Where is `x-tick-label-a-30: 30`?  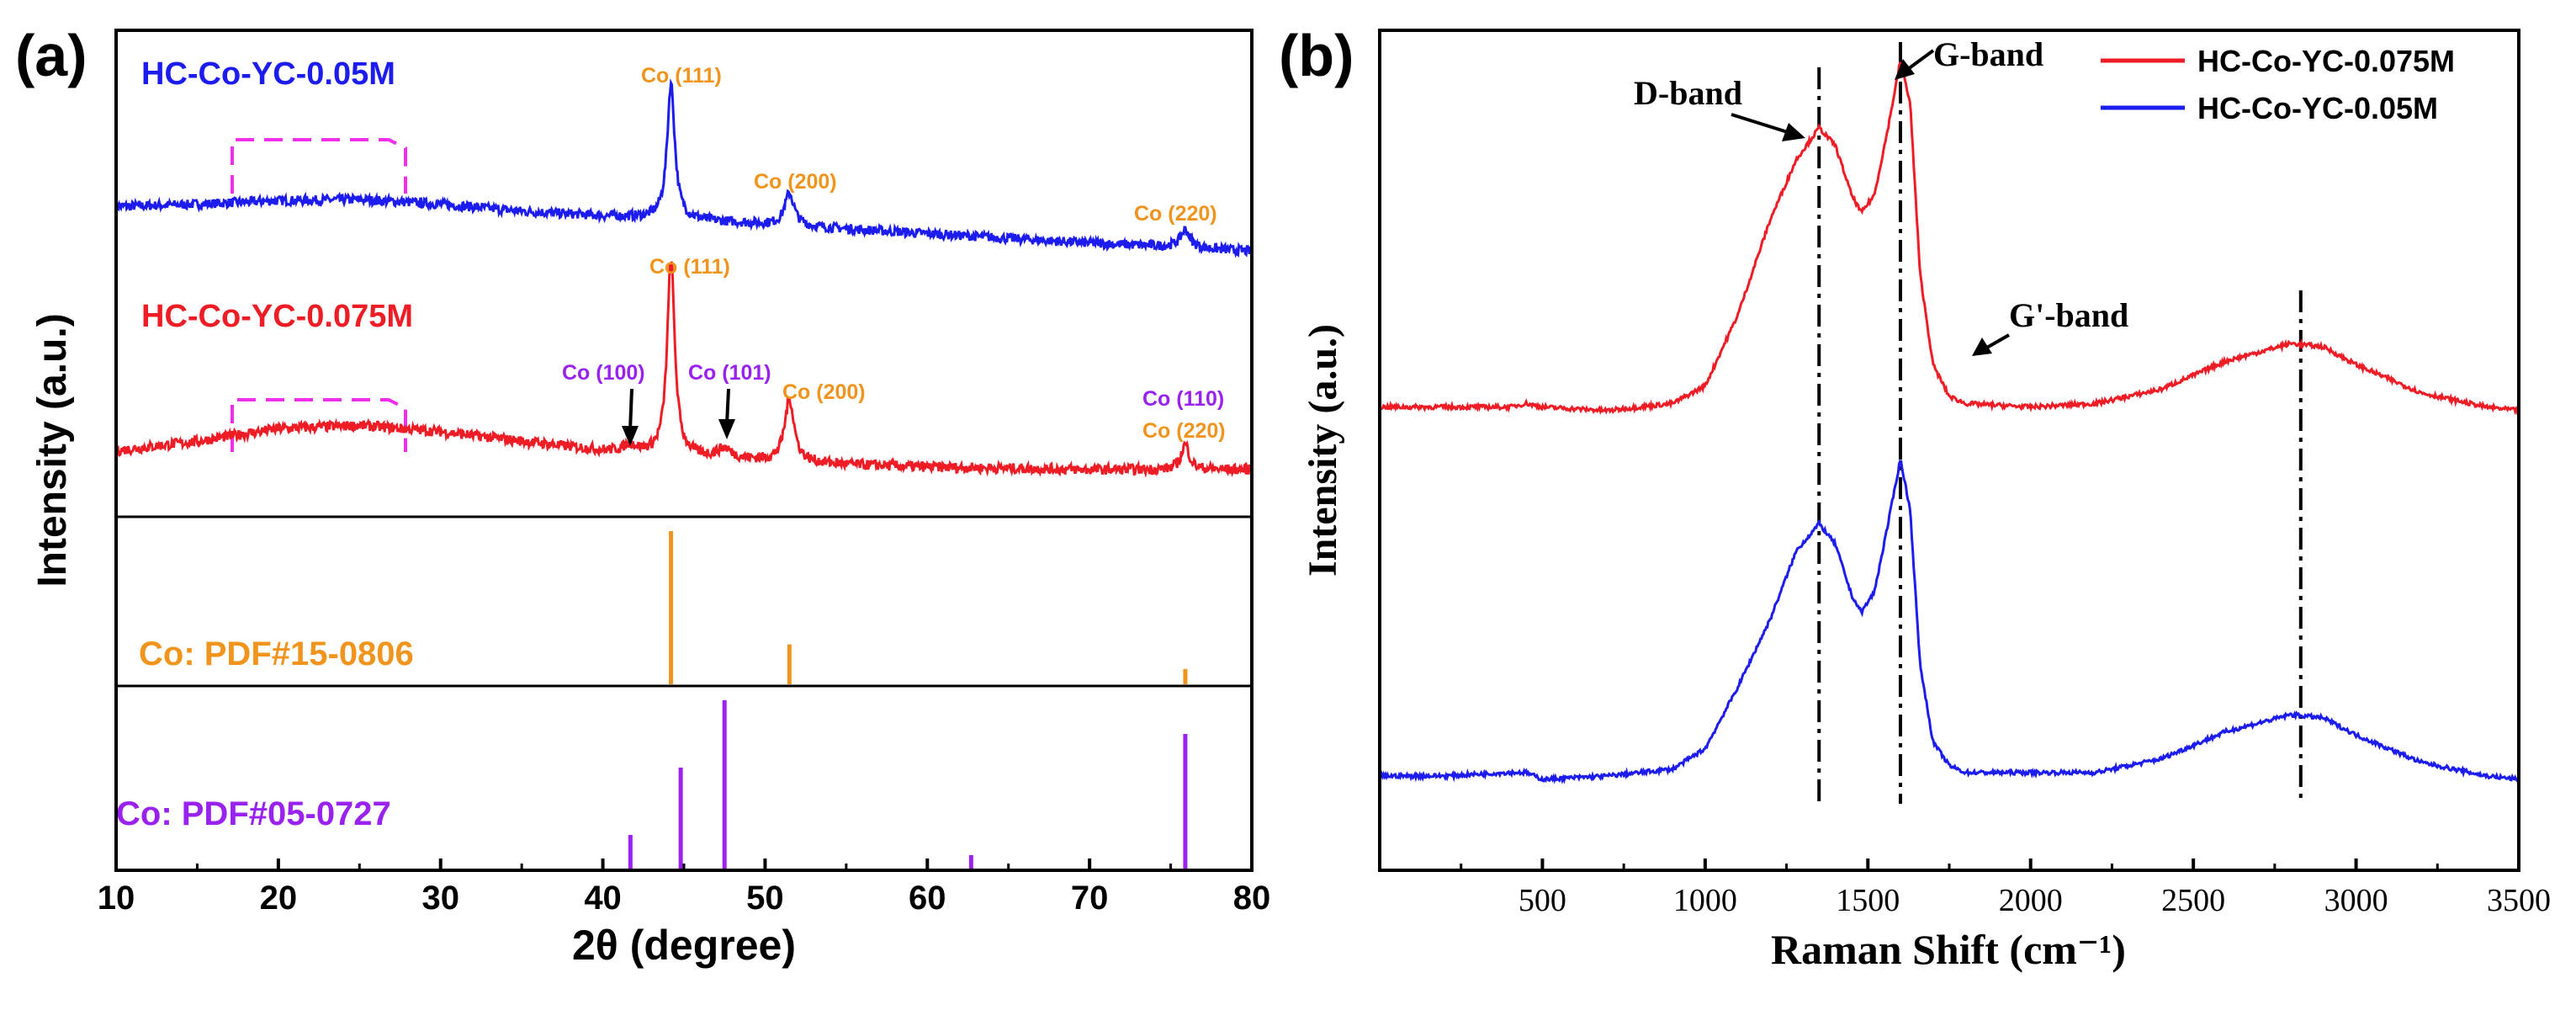
x-tick-label-a-30: 30 is located at coordinates (440, 898).